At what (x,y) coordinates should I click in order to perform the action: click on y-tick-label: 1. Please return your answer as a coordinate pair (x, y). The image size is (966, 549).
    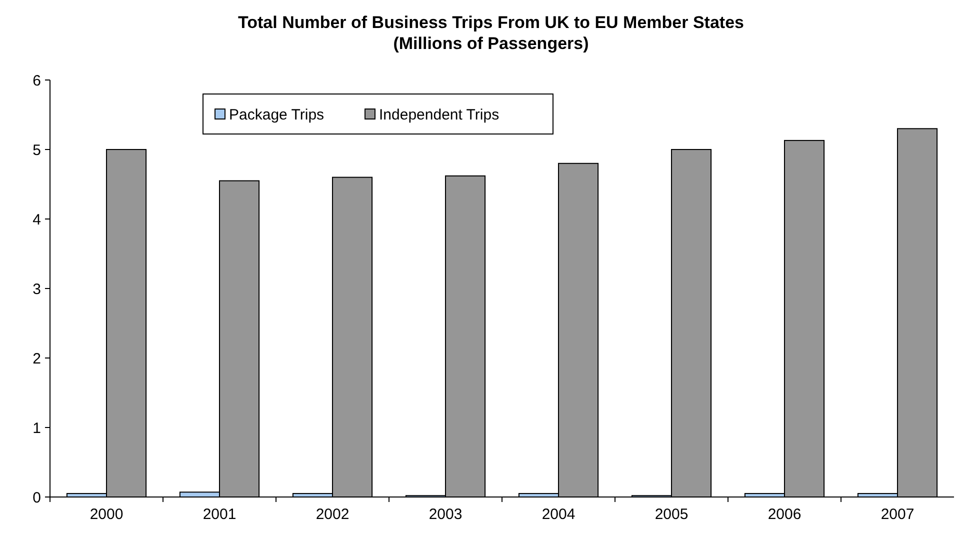
    Looking at the image, I should click on (36, 428).